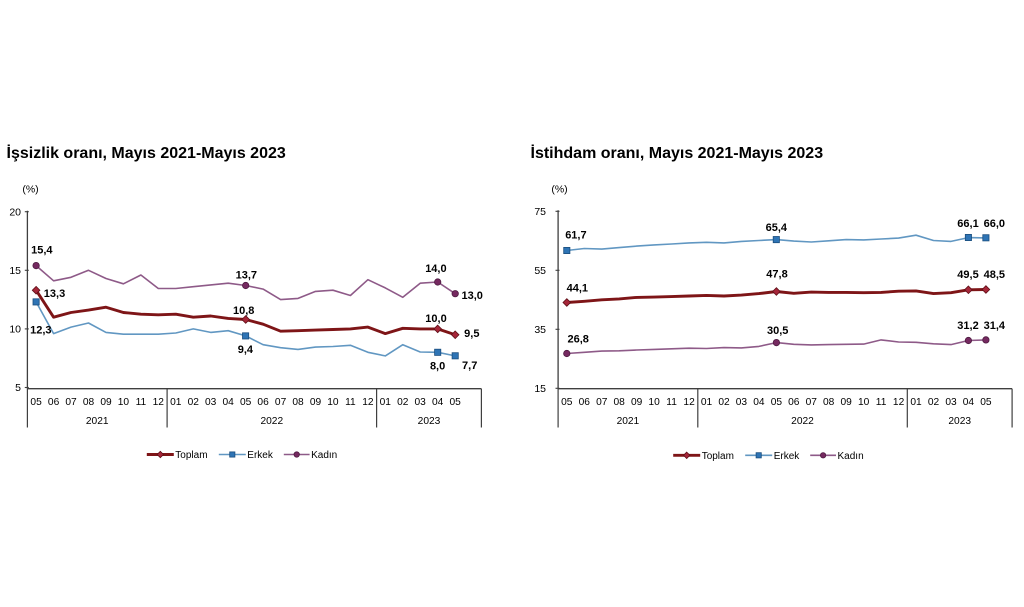 Image resolution: width=1024 pixels, height=607 pixels. I want to click on svg-text: 55, so click(540, 271).